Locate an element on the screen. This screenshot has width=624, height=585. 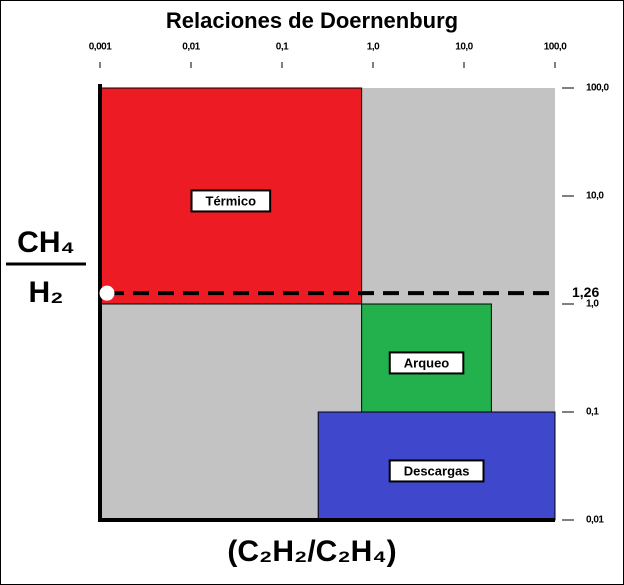
y-tick-label: 0,1 is located at coordinates (592, 412).